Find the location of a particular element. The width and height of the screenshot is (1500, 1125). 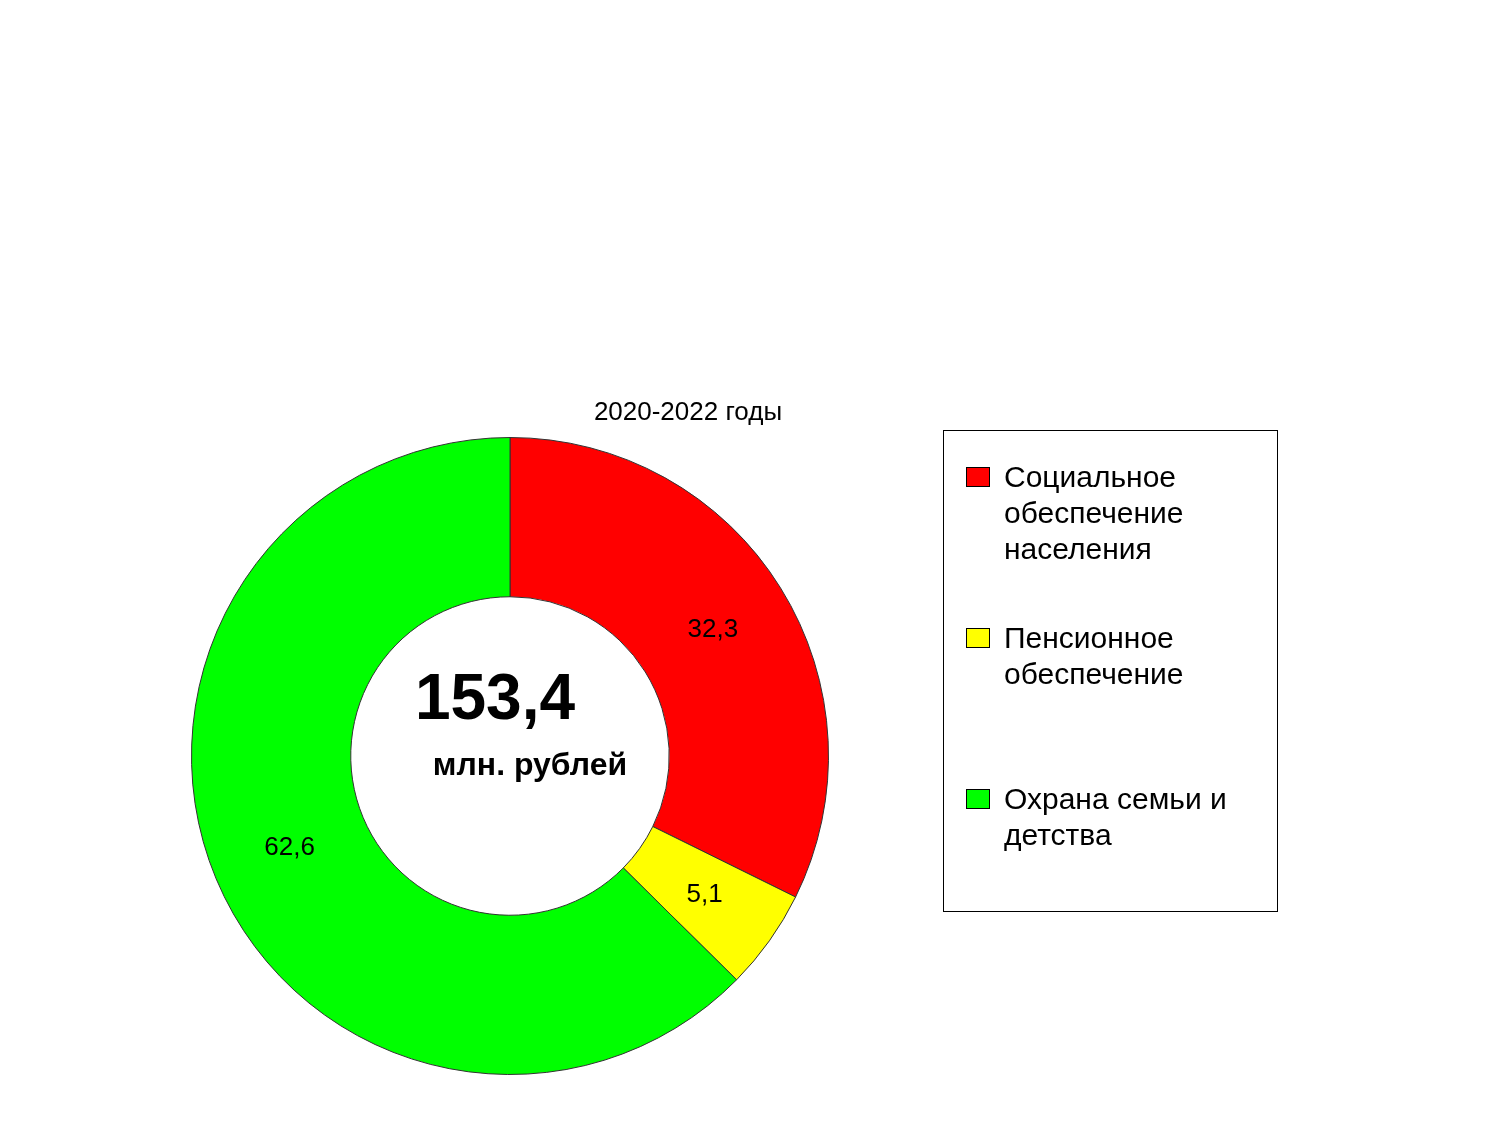

text: млн. рублей is located at coordinates (530, 763).